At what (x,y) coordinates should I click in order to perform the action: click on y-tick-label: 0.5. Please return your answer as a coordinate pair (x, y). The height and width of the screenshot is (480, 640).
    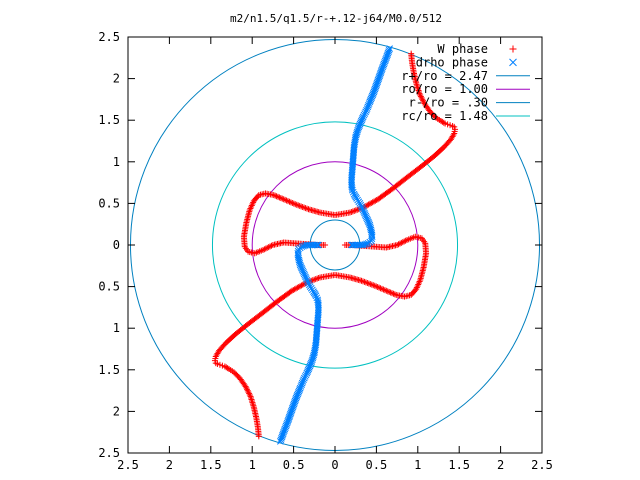
    Looking at the image, I should click on (109, 203).